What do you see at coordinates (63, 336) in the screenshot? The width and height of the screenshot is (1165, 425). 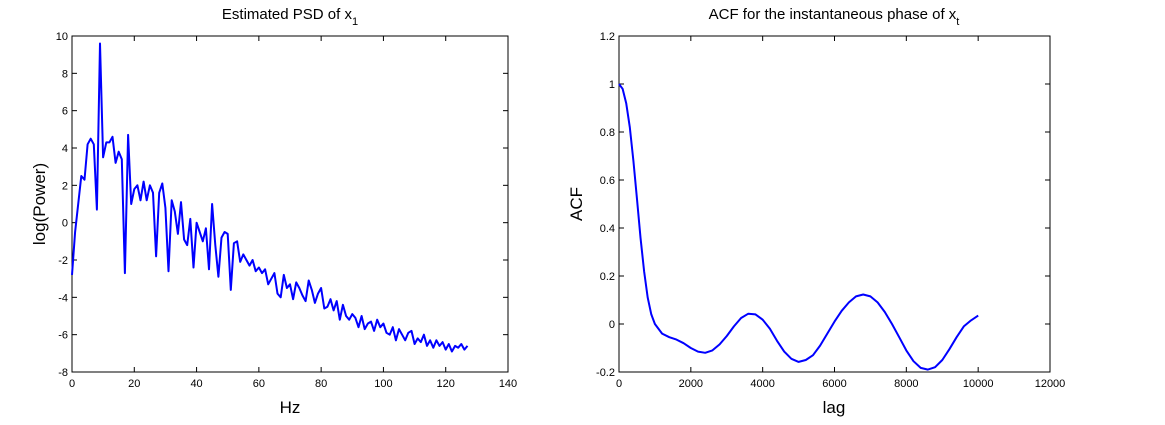 I see `psd-y-tick-label-1: -6` at bounding box center [63, 336].